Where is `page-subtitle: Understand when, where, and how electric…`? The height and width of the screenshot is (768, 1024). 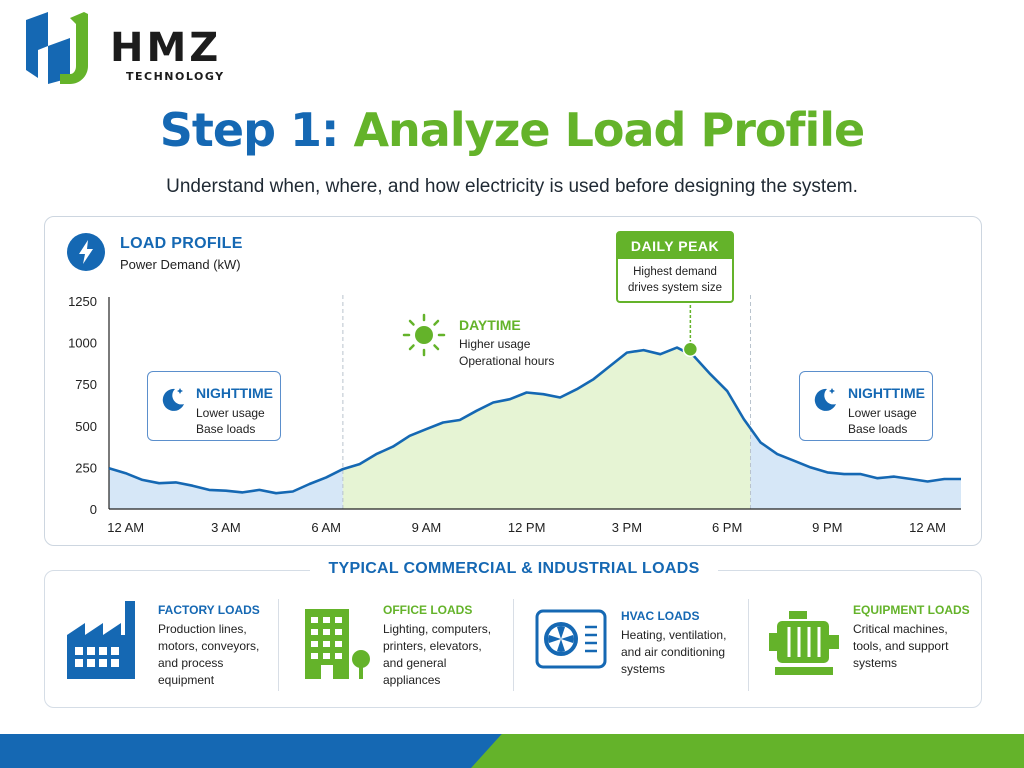
page-subtitle: Understand when, where, and how electric… is located at coordinates (512, 186).